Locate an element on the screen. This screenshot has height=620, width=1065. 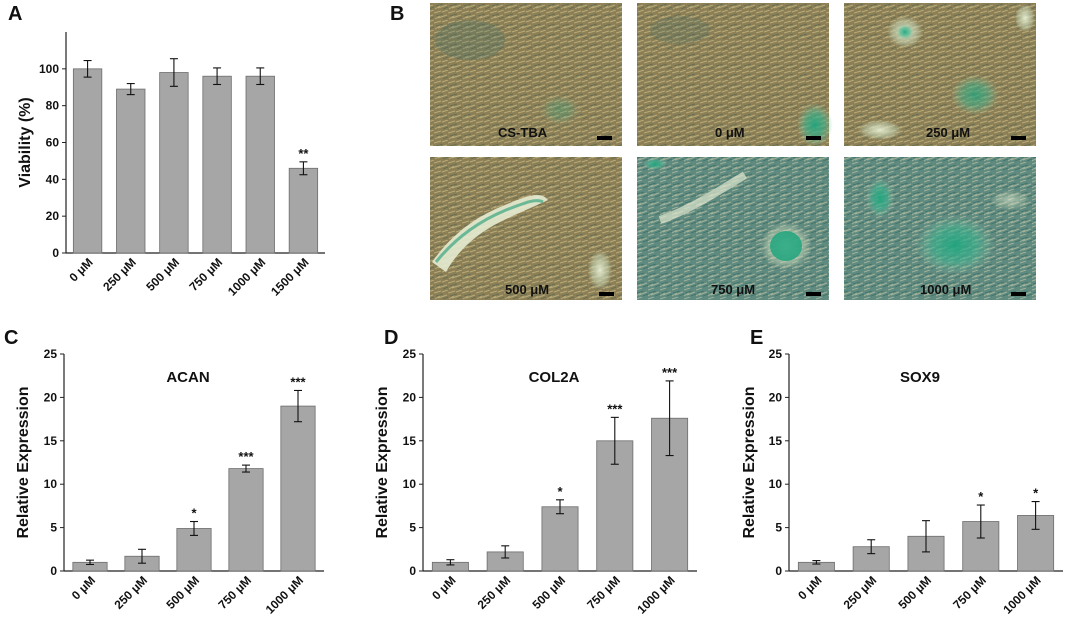
y-tick-label: 100 is located at coordinates (49, 69).